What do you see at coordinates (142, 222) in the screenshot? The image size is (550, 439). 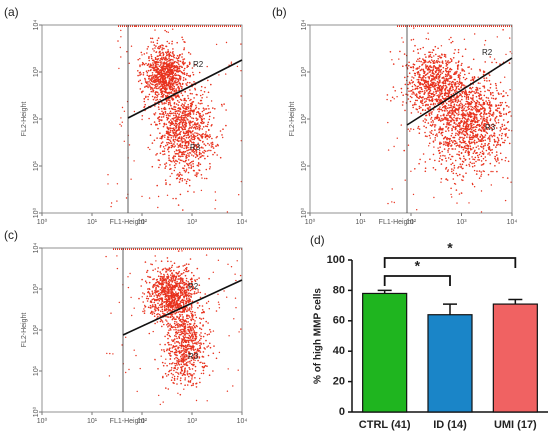 I see `x-tick-label: 10²` at bounding box center [142, 222].